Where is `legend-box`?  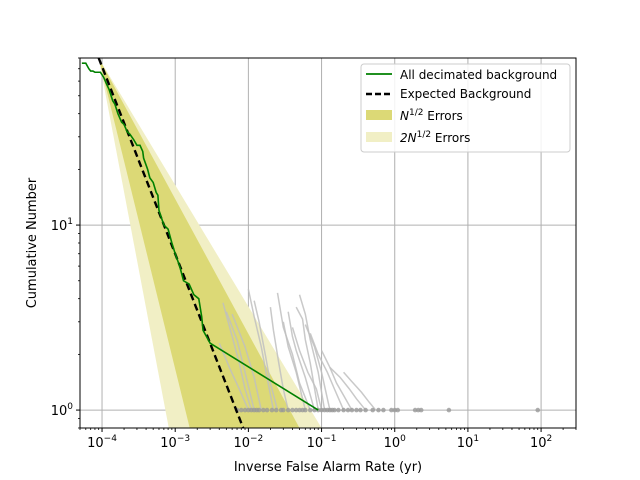 legend-box is located at coordinates (465, 108).